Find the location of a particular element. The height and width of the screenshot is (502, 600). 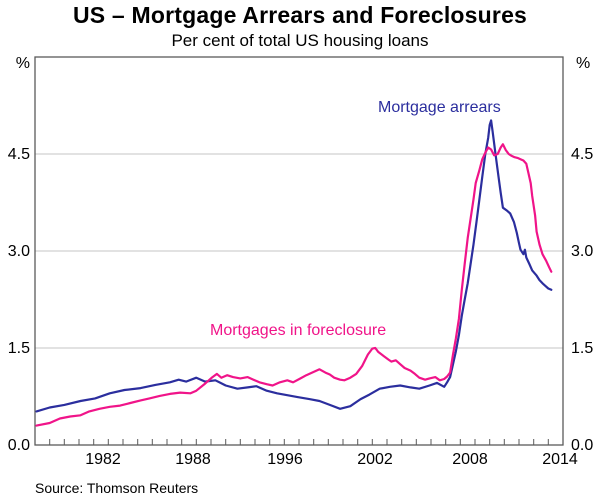

y-tick-label-left-0-0: 0.0 is located at coordinates (18, 445).